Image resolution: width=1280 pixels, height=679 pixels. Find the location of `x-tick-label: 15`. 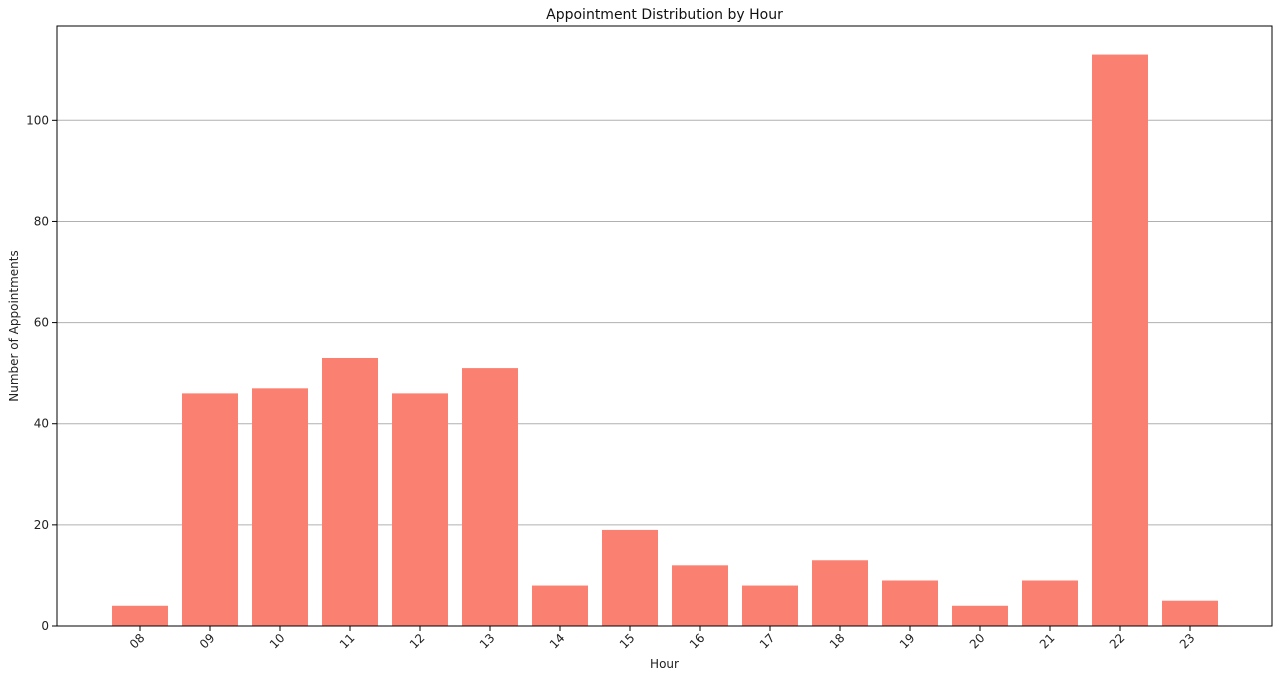

x-tick-label: 15 is located at coordinates (627, 641).